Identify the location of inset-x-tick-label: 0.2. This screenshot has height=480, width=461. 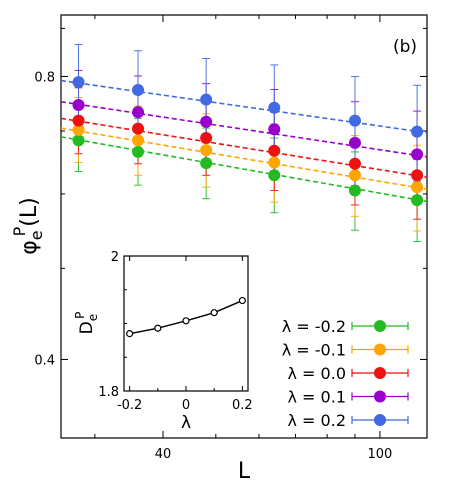
(242, 405).